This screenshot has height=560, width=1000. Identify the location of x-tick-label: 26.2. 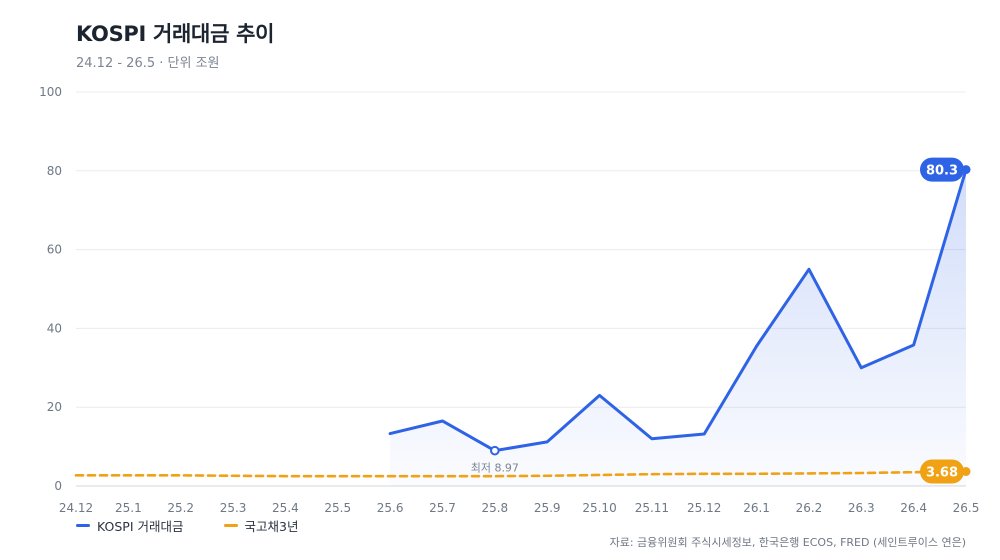
(809, 508).